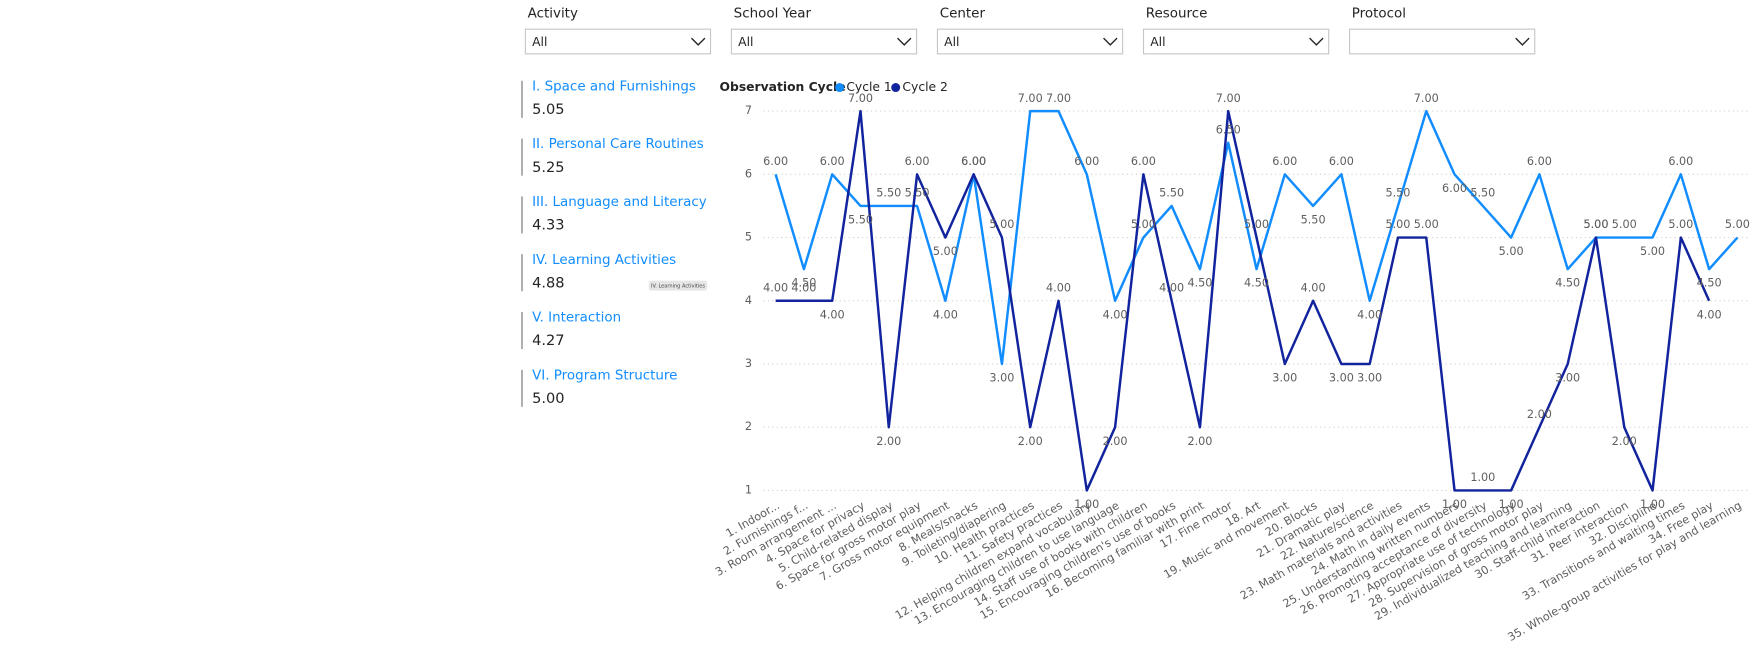 The width and height of the screenshot is (1760, 670). I want to click on filter-label: Resource, so click(1177, 13).